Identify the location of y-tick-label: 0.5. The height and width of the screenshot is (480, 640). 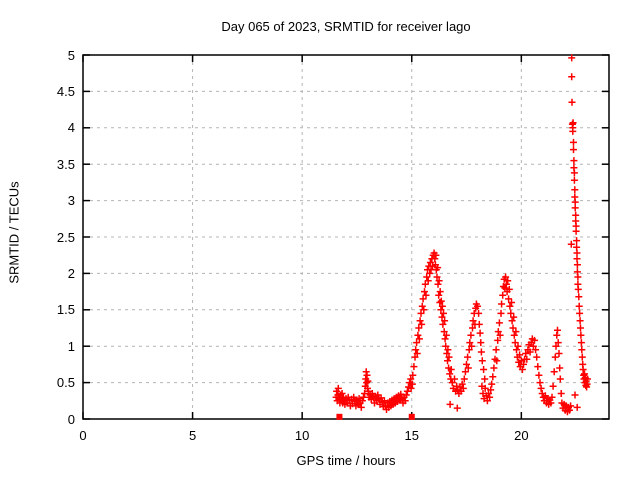
(65, 383).